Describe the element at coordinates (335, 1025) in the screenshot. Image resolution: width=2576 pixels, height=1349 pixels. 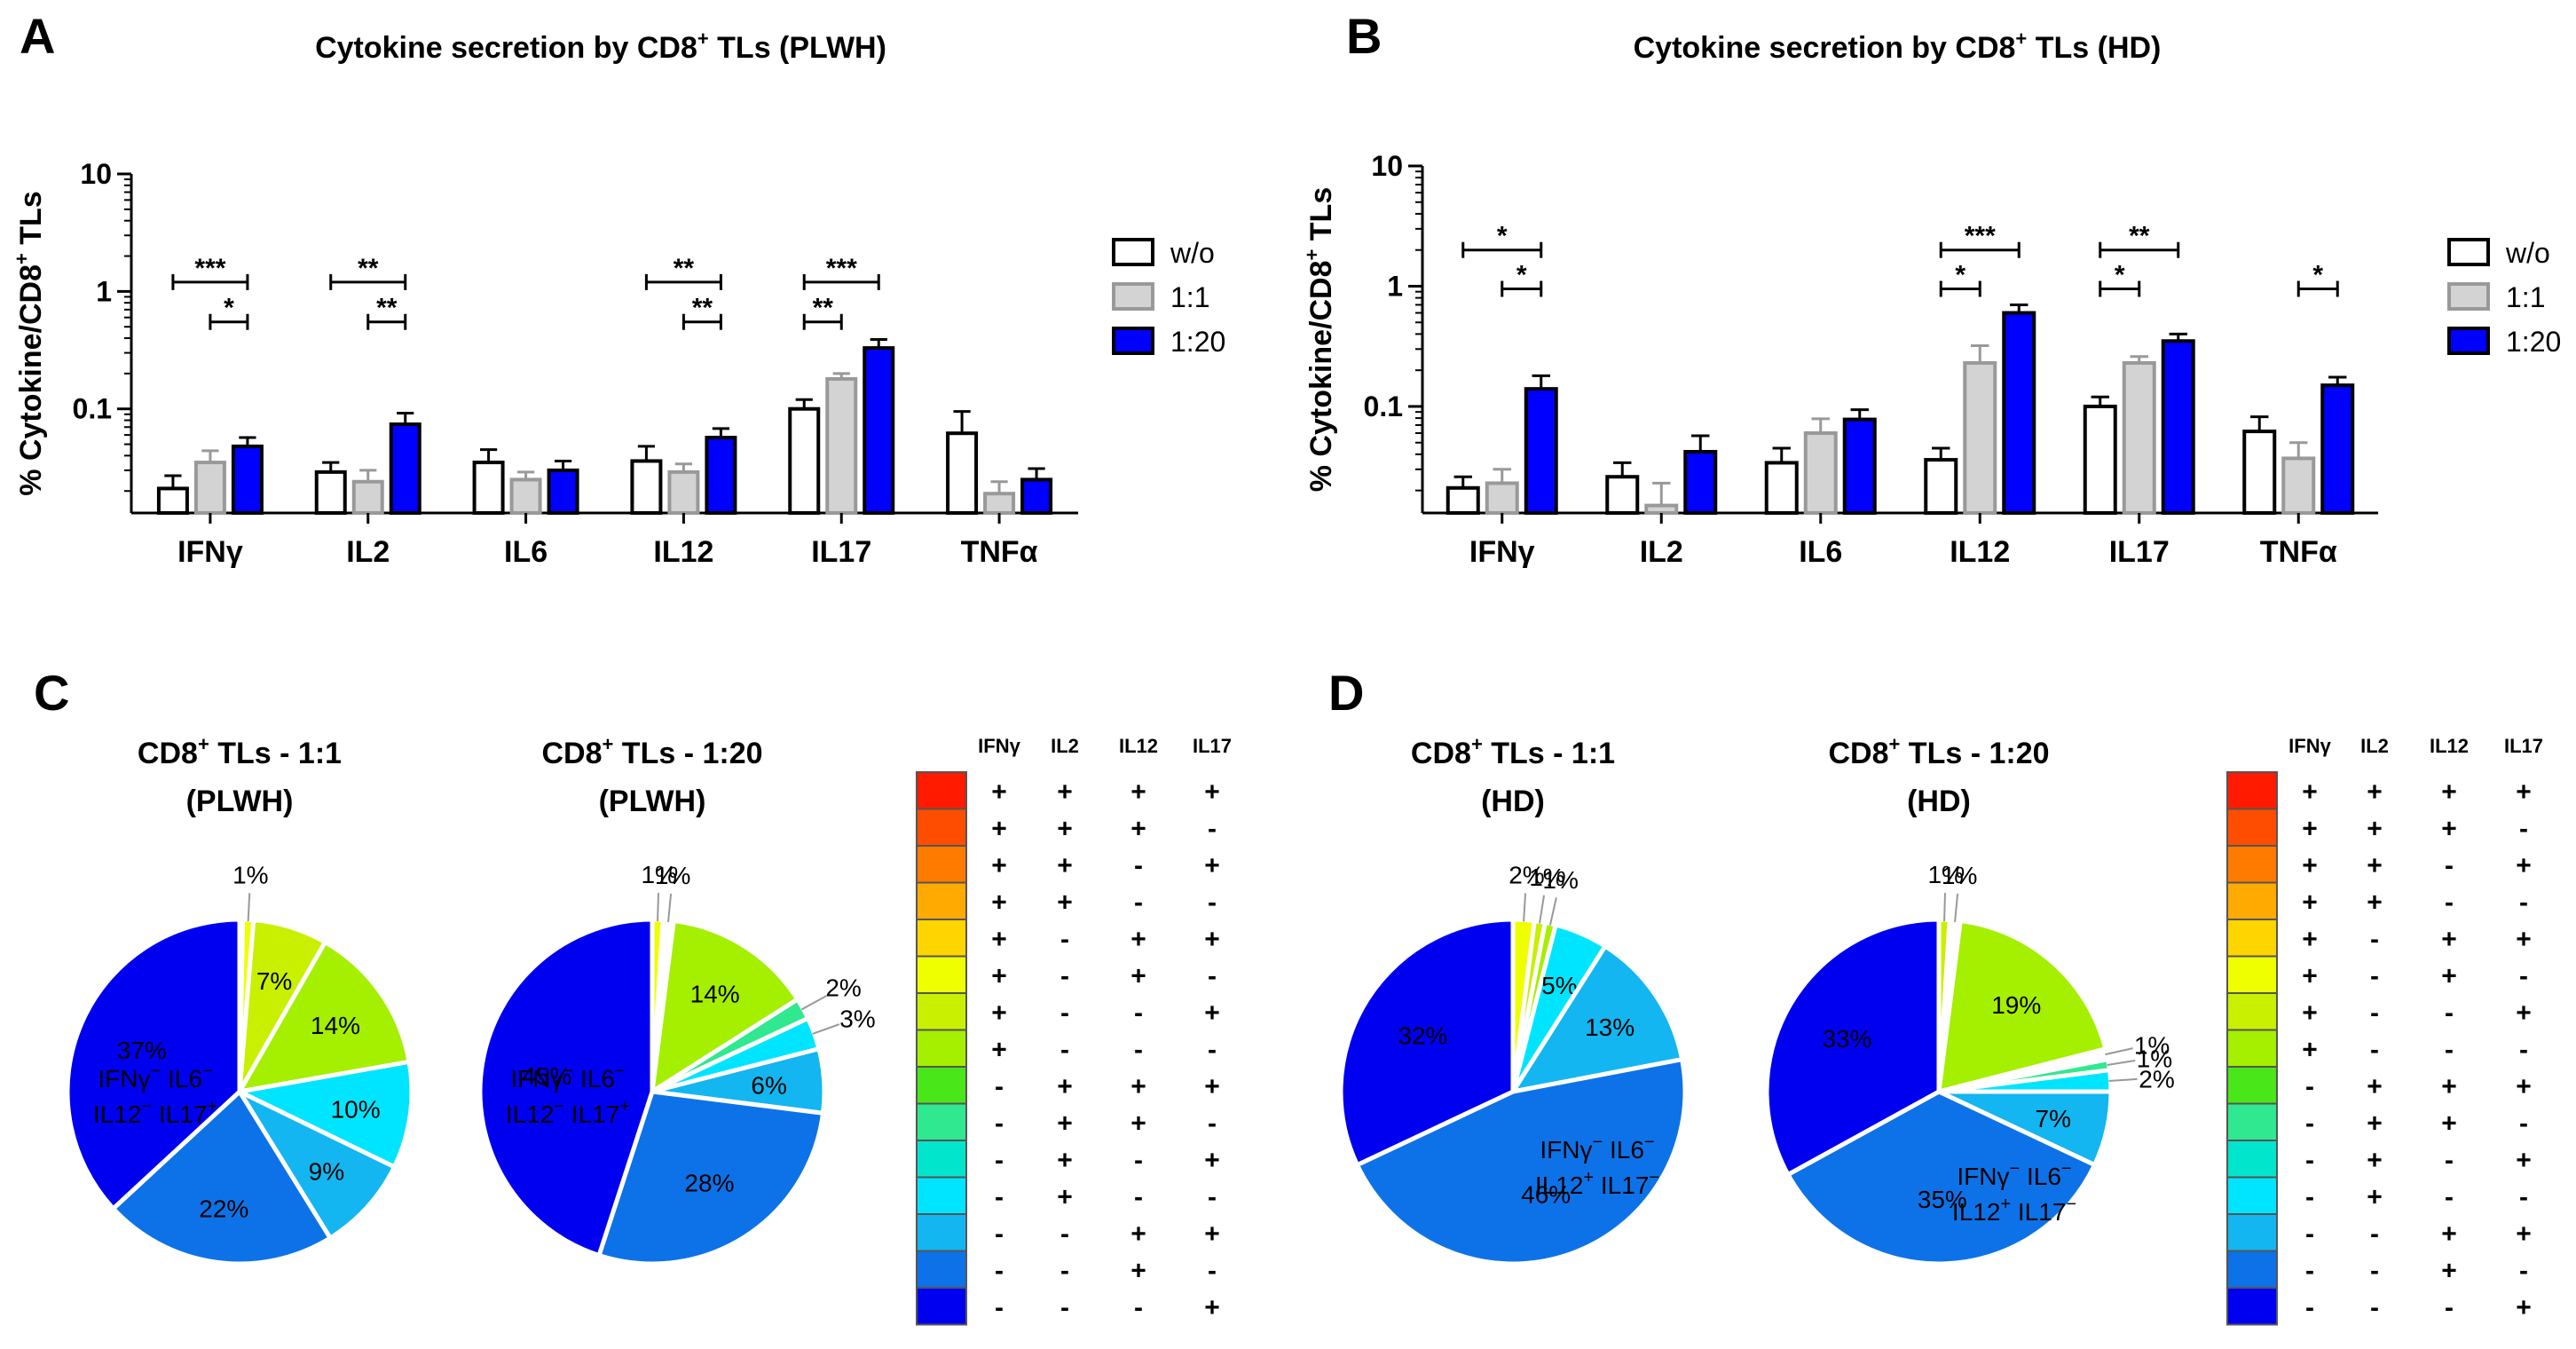
I see `pie-slice-label: 14%` at that location.